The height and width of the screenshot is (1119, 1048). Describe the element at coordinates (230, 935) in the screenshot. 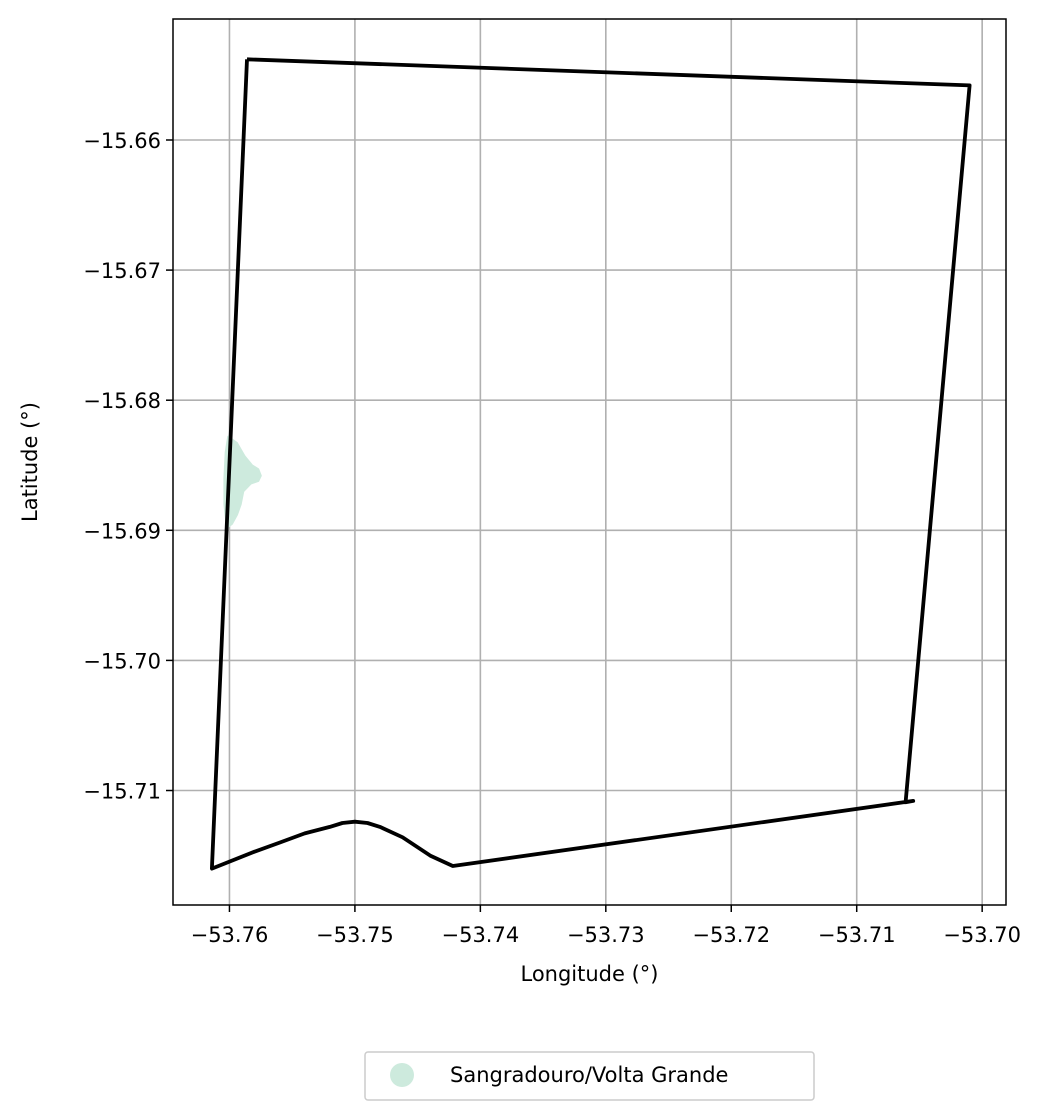

I see `x-tick-label: −53.76` at that location.